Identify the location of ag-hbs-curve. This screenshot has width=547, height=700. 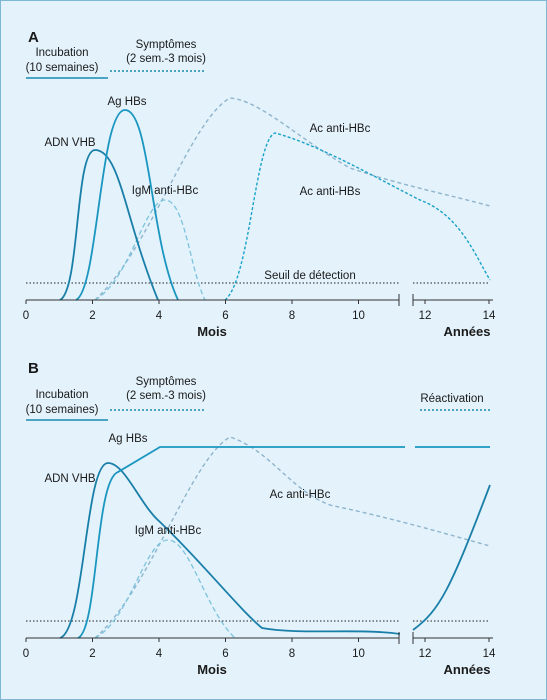
(127, 205).